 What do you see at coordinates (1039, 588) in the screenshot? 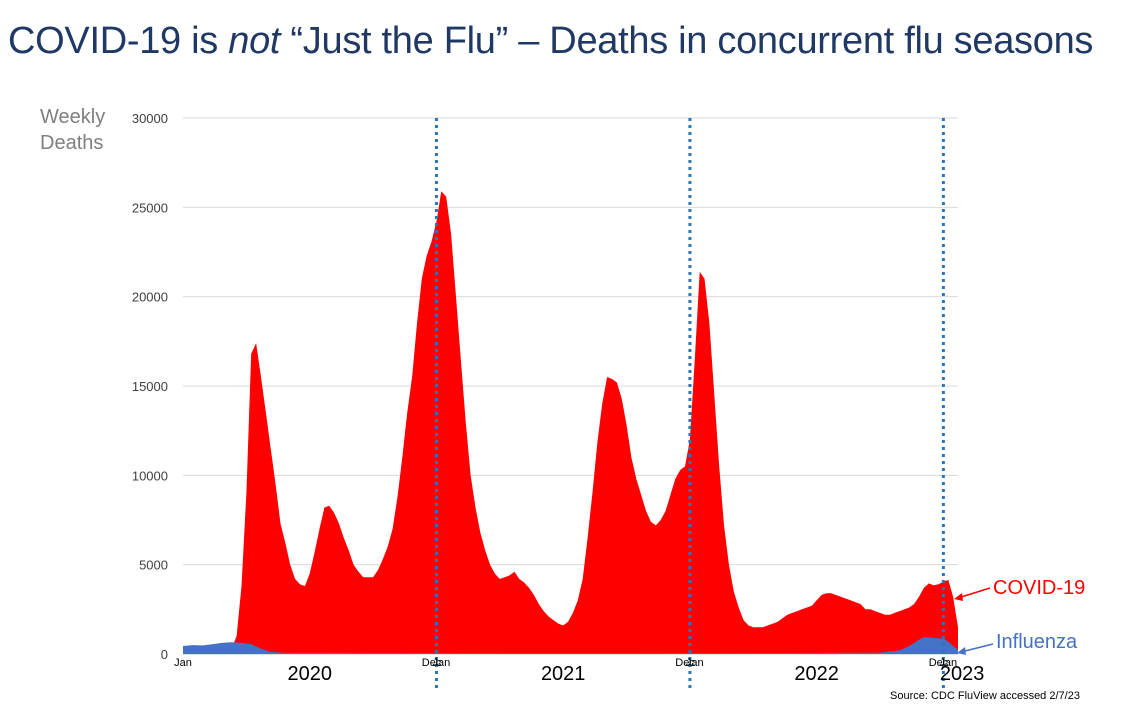
I see `series-label-covid: COVID-19` at bounding box center [1039, 588].